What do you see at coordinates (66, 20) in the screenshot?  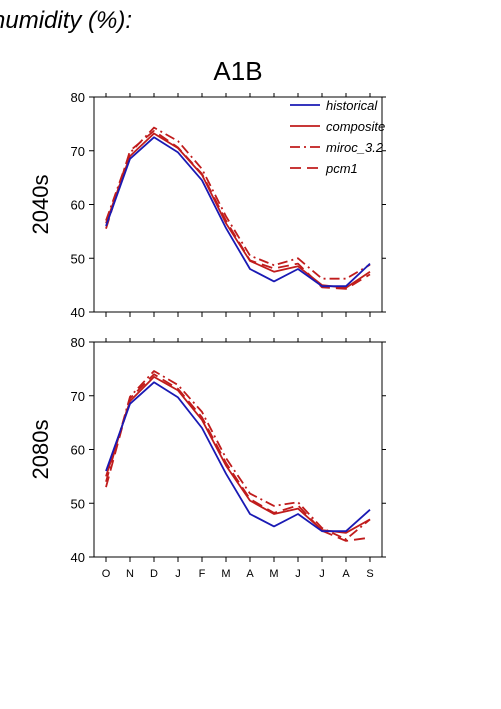 I see `figure-heading: humidity (%):` at bounding box center [66, 20].